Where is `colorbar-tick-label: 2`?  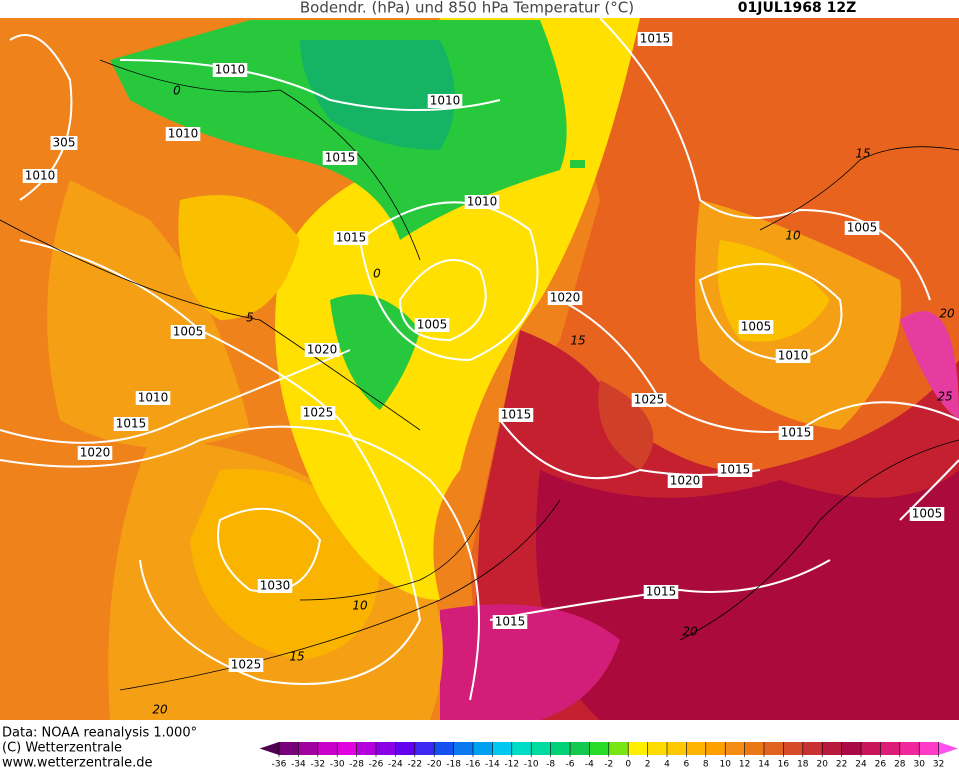
colorbar-tick-label: 2 is located at coordinates (648, 765).